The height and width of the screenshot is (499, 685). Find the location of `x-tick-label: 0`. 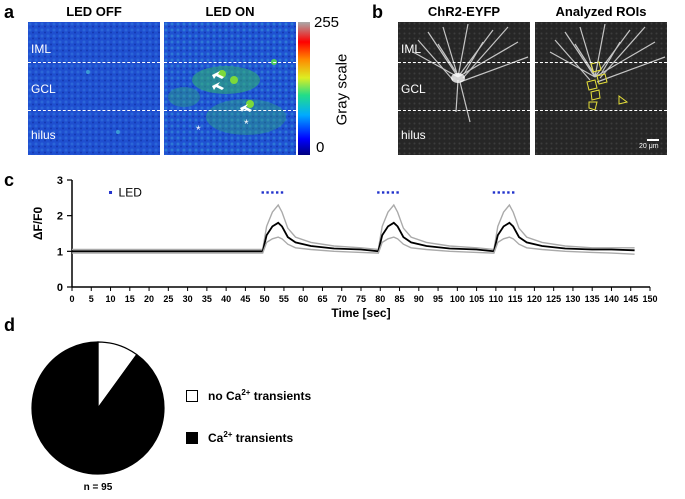

x-tick-label: 0 is located at coordinates (71, 299).